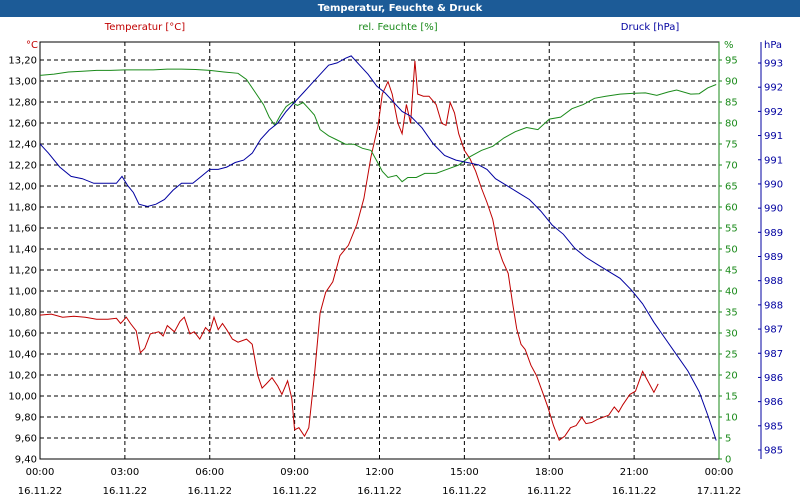  I want to click on humidity-tick-label: 80, so click(731, 124).